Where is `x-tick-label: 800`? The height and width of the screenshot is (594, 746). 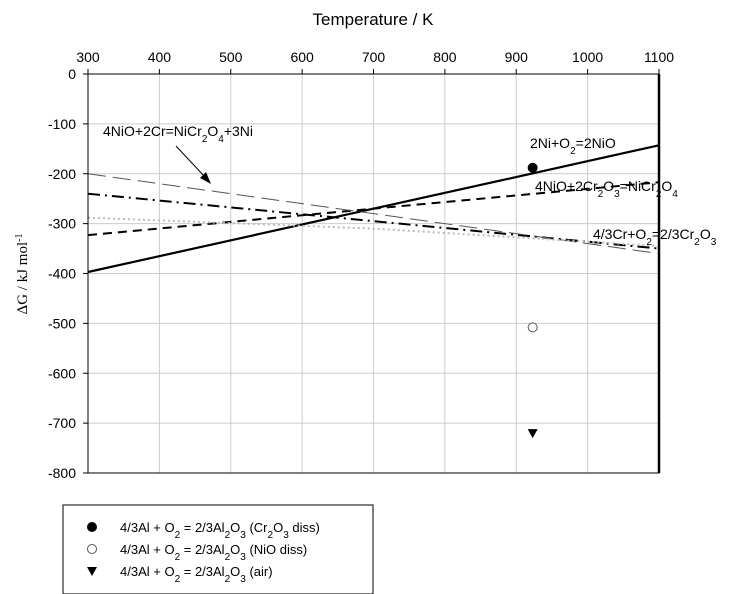 x-tick-label: 800 is located at coordinates (445, 57).